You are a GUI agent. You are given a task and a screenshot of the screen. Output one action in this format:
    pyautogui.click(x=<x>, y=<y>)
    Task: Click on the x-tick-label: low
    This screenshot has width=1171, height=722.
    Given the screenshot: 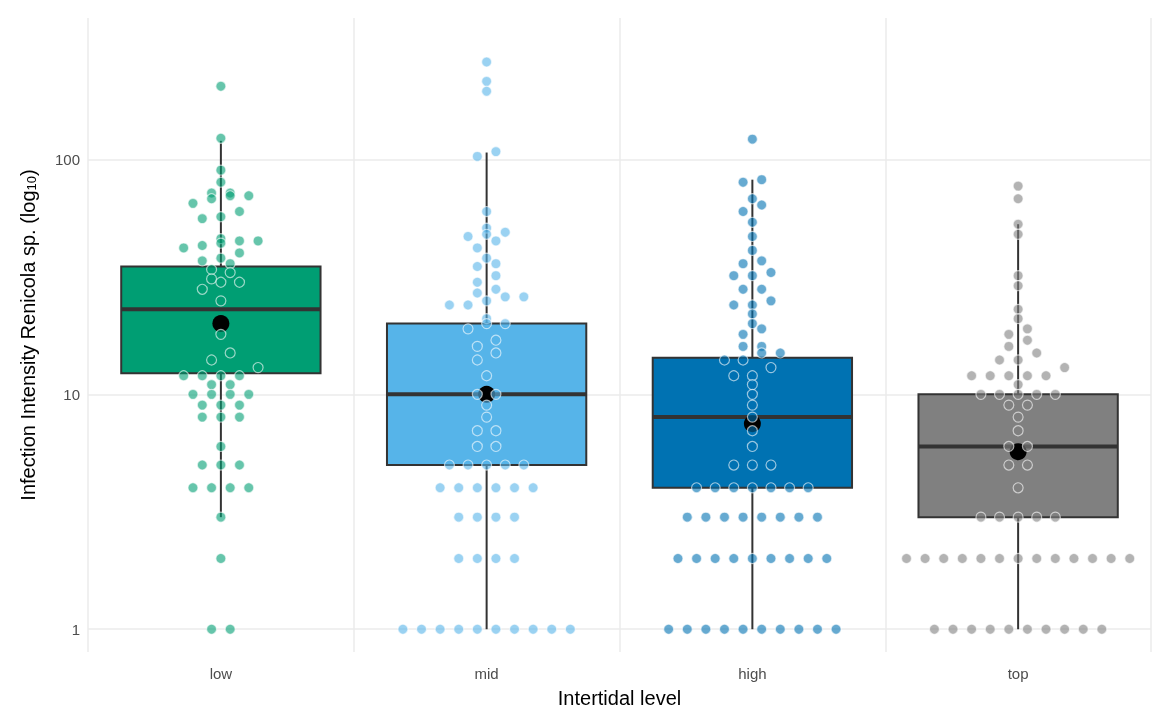 What is the action you would take?
    pyautogui.click(x=221, y=673)
    